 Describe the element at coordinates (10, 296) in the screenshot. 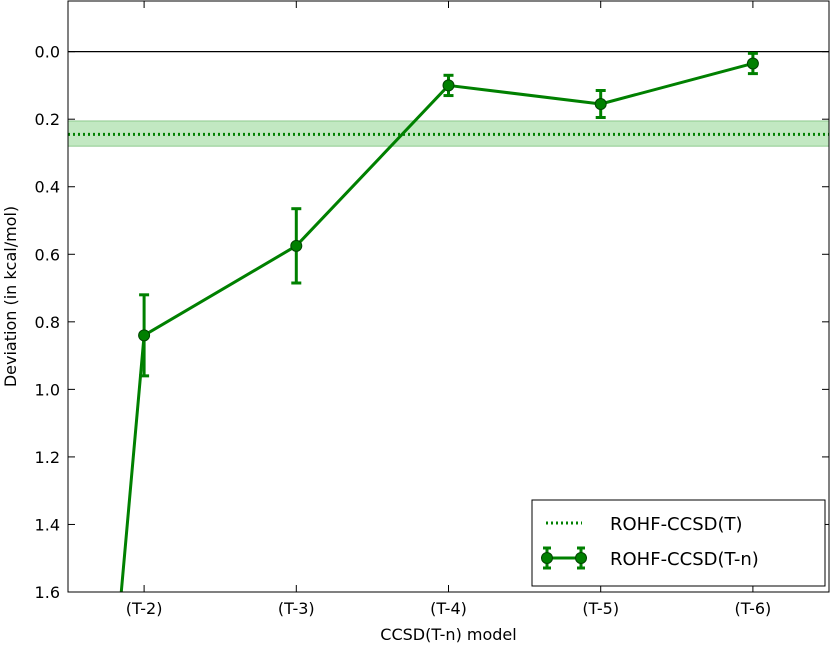

I see `y-axis-title: Deviation (in kcal/mol)` at that location.